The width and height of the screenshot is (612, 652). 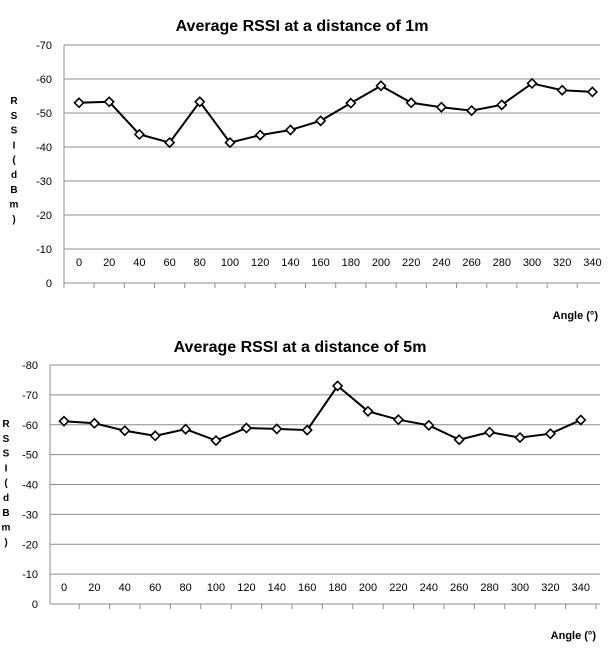 What do you see at coordinates (13, 190) in the screenshot?
I see `y-axis-label-char: B` at bounding box center [13, 190].